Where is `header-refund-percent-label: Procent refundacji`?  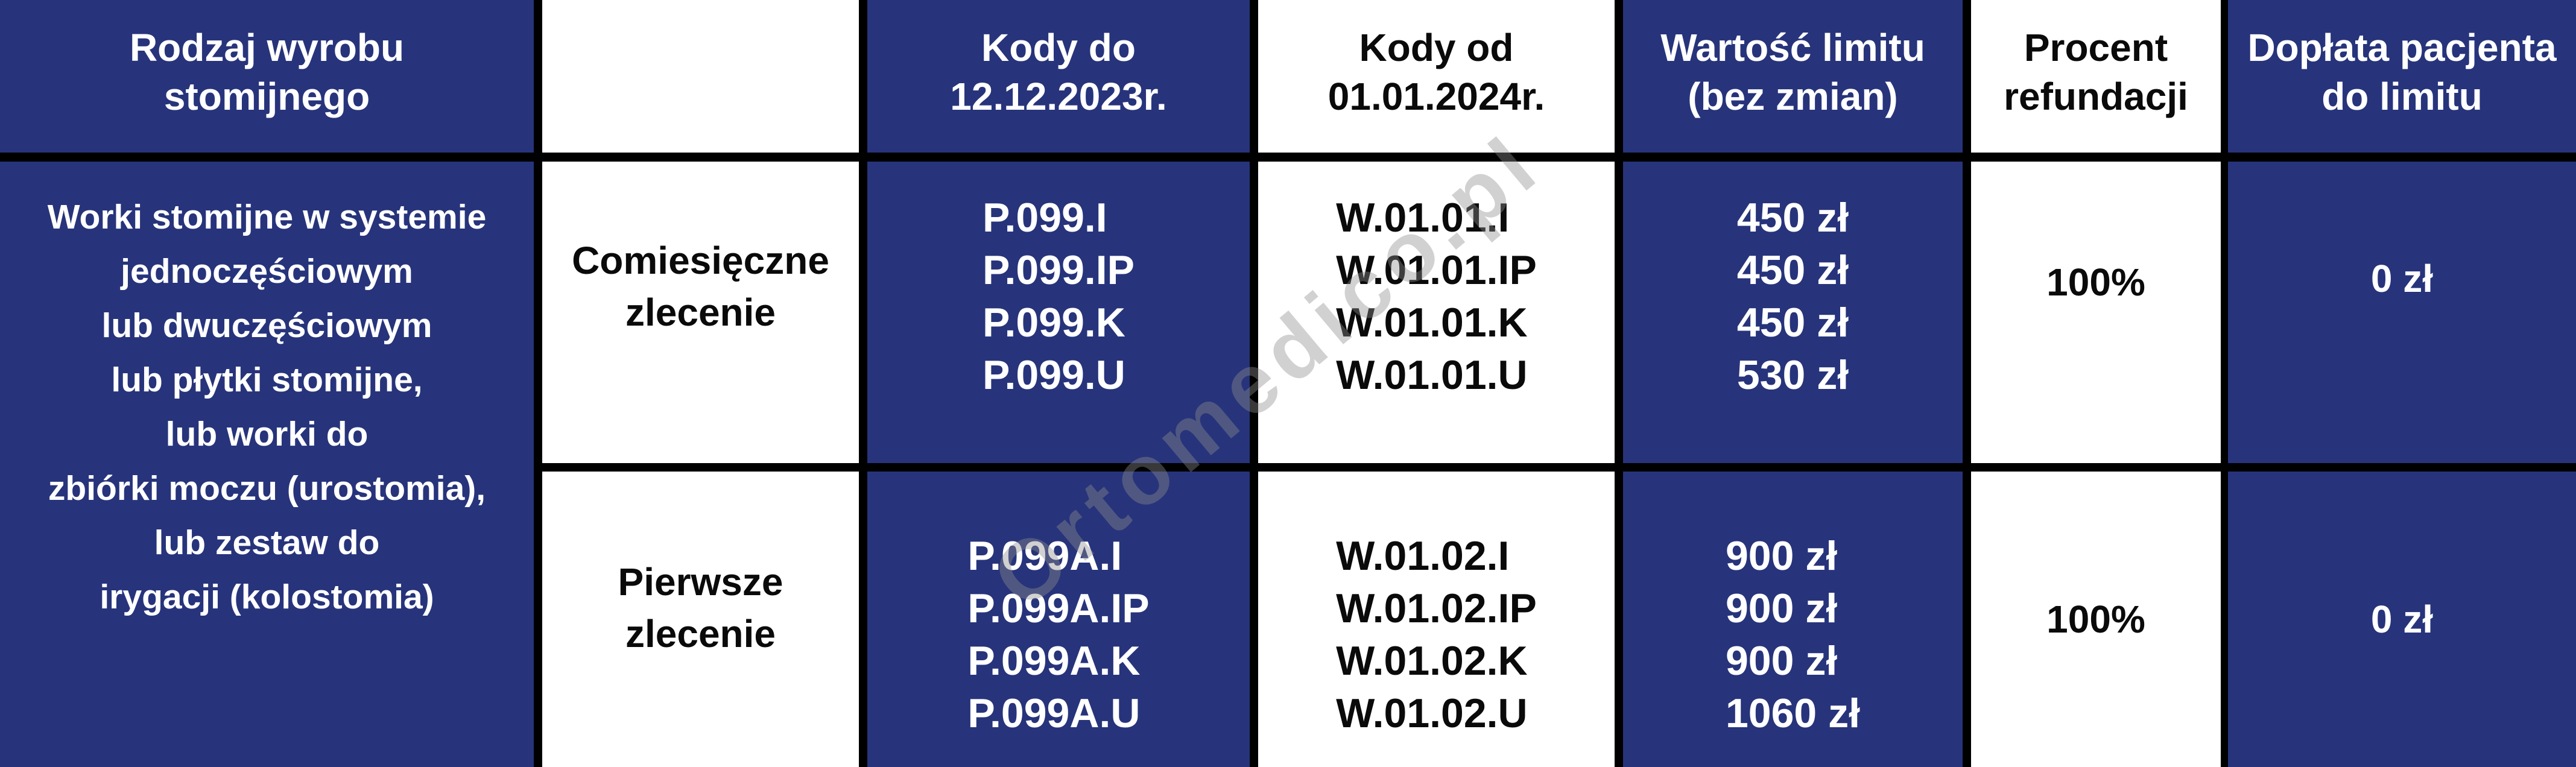 header-refund-percent-label: Procent refundacji is located at coordinates (2096, 71).